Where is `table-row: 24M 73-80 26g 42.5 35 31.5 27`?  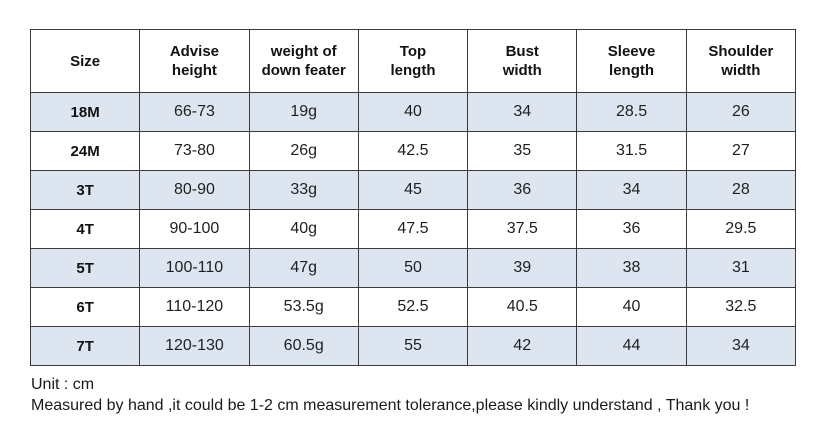 table-row: 24M 73-80 26g 42.5 35 31.5 27 is located at coordinates (413, 151).